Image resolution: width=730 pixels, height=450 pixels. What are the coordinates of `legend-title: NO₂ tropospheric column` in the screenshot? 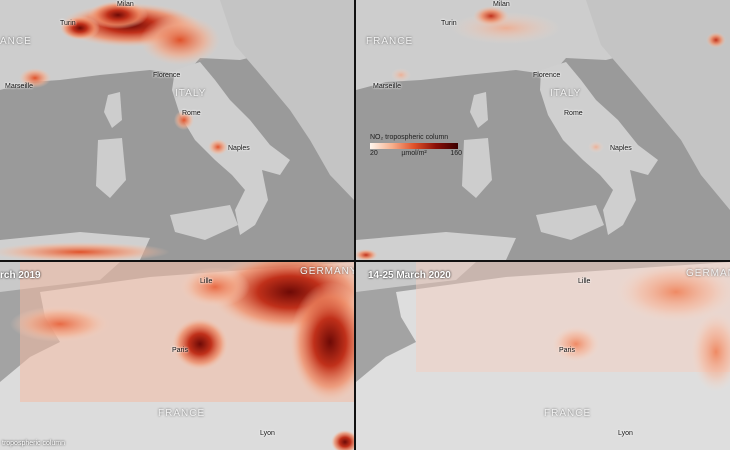 It's located at (409, 137).